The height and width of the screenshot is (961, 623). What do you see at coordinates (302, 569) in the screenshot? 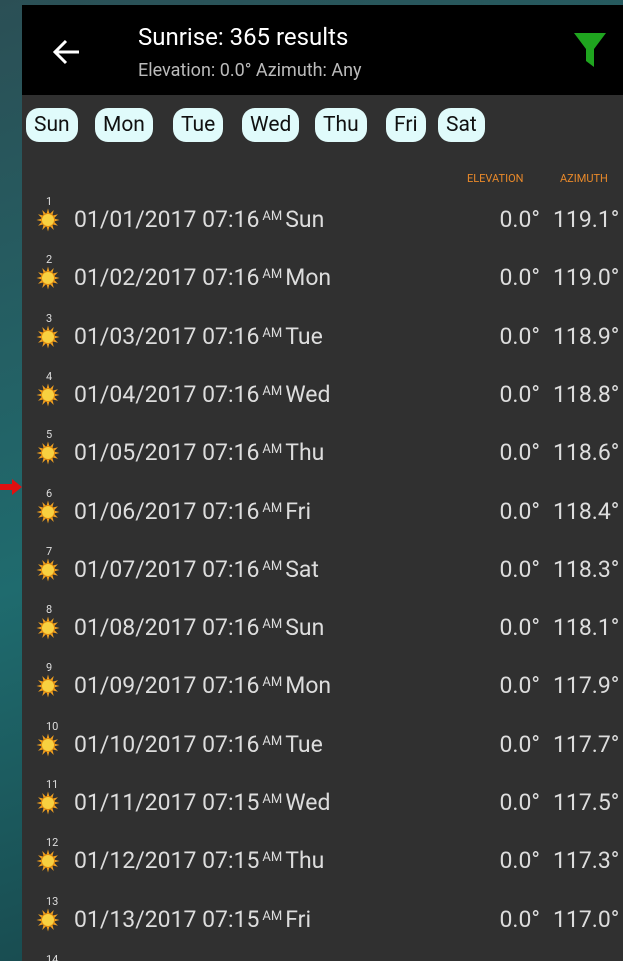
I see `weekday: Sat` at bounding box center [302, 569].